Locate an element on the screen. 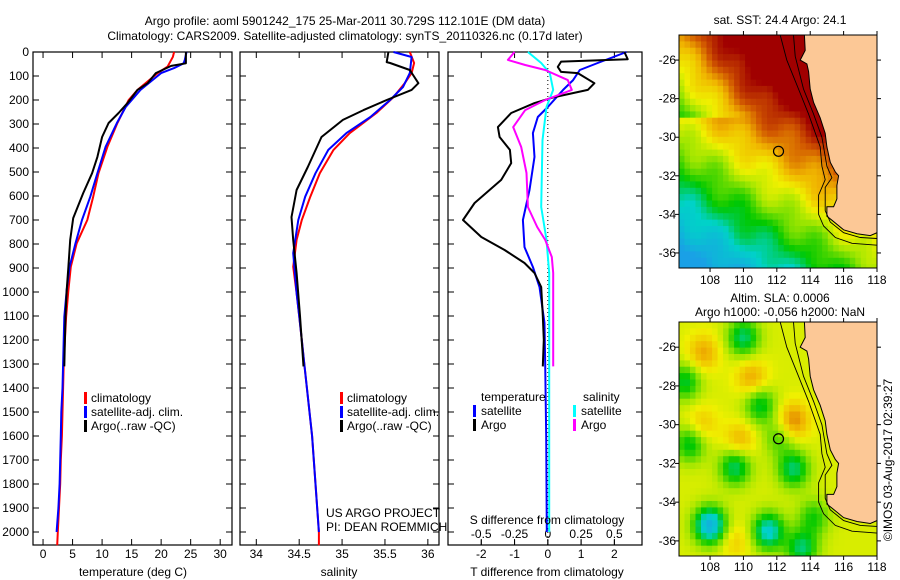  s-difference-tick-label: 0.5 is located at coordinates (614, 534).